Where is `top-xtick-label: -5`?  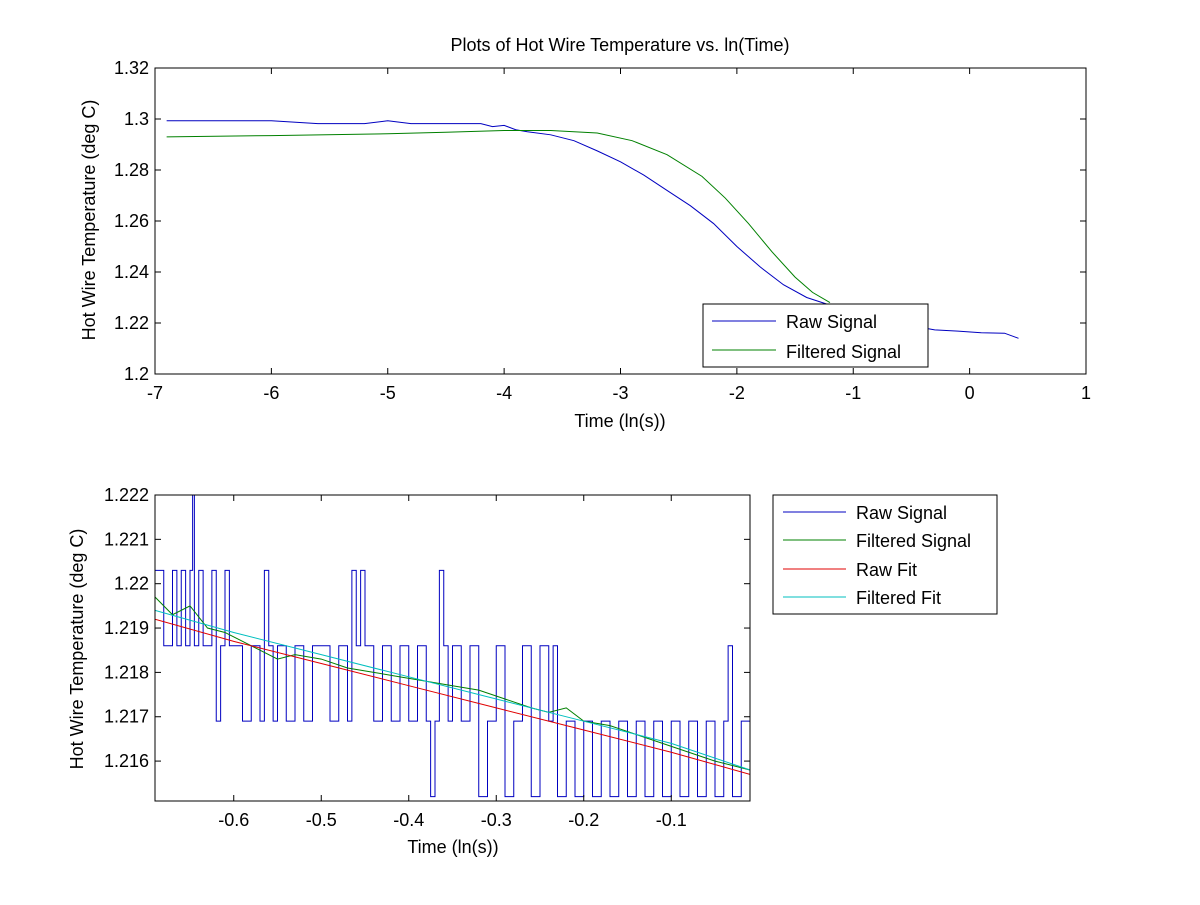 top-xtick-label: -5 is located at coordinates (388, 393).